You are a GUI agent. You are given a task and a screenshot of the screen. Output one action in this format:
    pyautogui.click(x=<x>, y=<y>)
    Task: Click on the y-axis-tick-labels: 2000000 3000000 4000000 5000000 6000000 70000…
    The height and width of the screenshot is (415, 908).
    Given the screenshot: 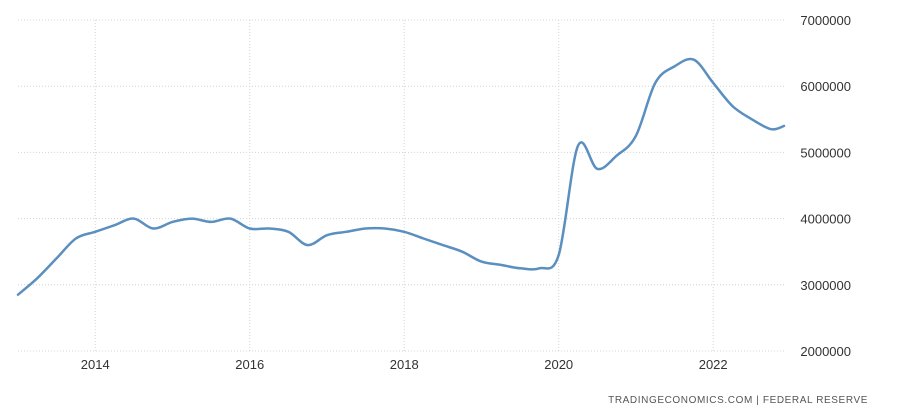 What is the action you would take?
    pyautogui.click(x=825, y=186)
    